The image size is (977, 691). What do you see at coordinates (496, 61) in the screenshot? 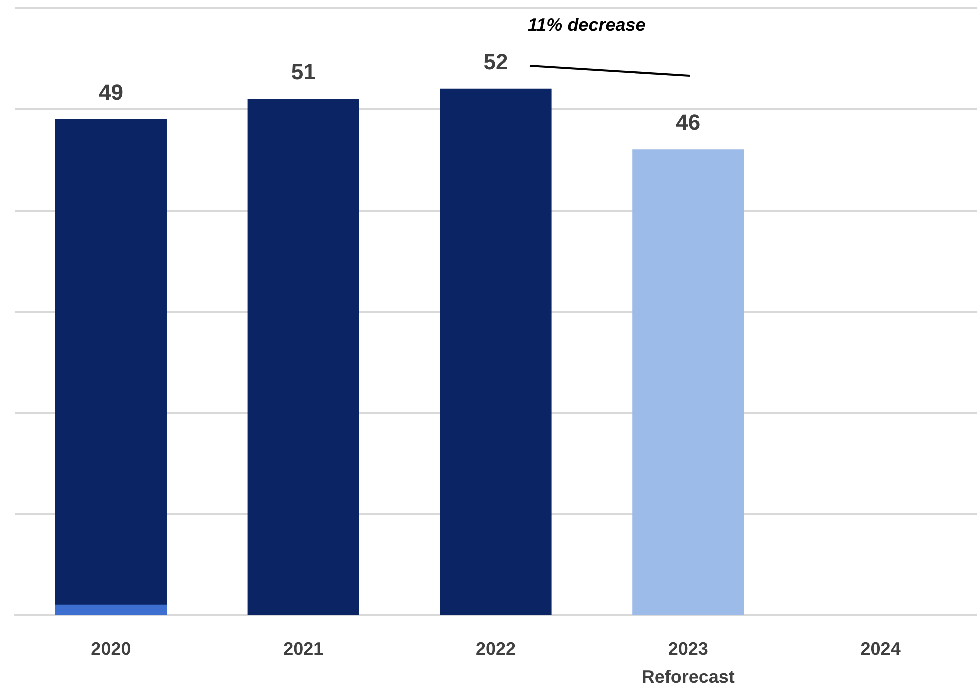
I see `data-label: 52` at bounding box center [496, 61].